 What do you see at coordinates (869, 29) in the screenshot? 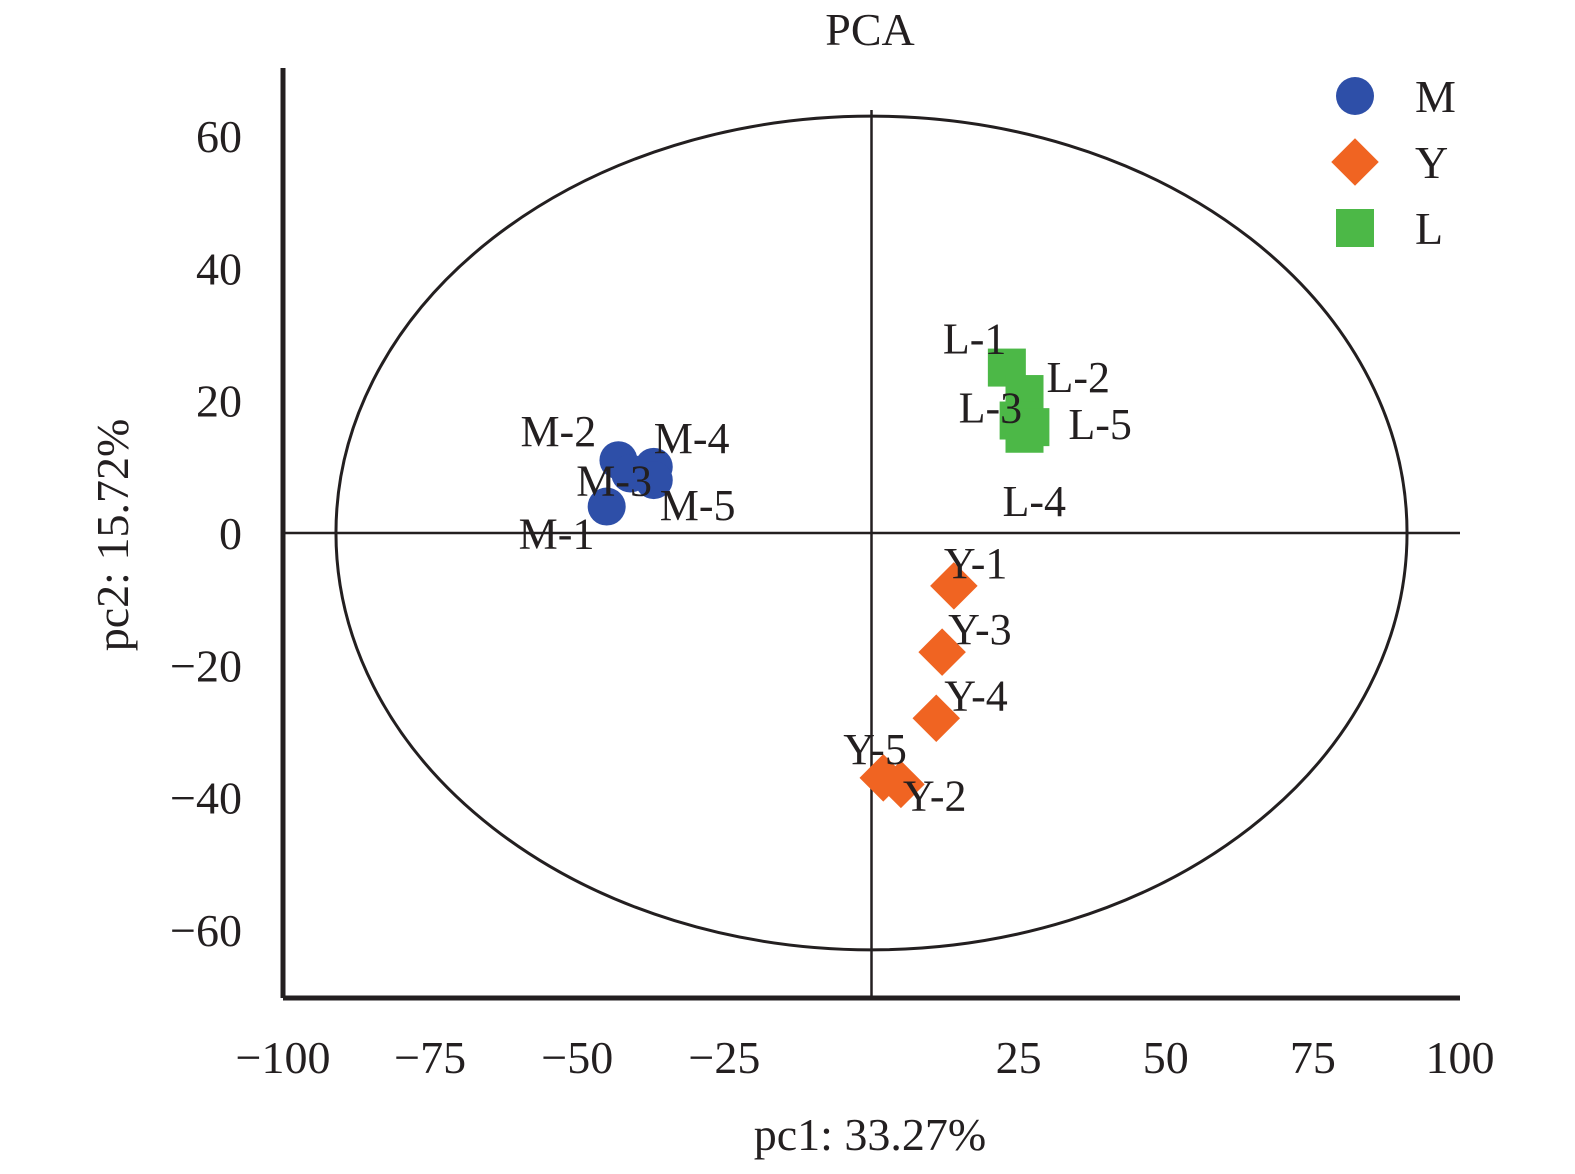
I see `chart-title: PCA` at bounding box center [869, 29].